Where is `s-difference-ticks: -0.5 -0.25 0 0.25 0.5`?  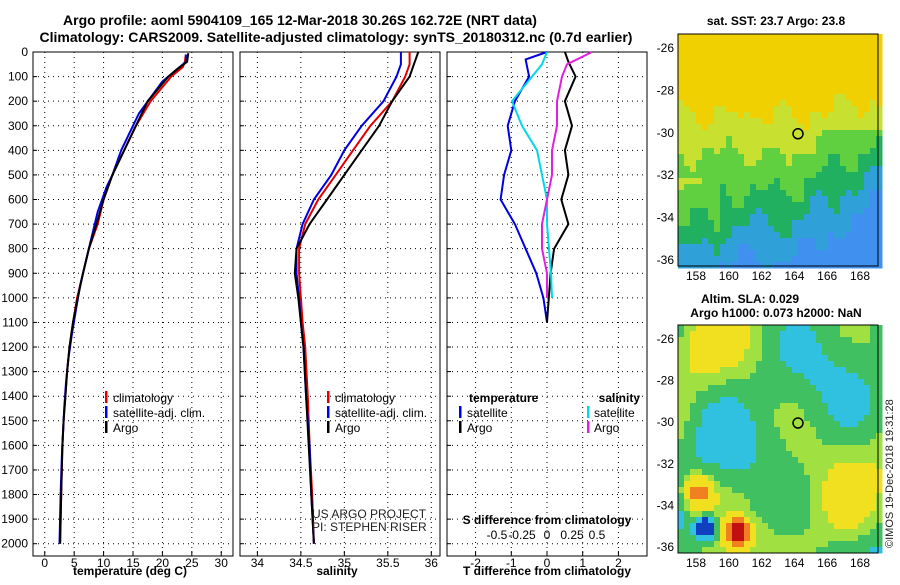 s-difference-ticks: -0.5 -0.25 0 0.25 0.5 is located at coordinates (546, 535).